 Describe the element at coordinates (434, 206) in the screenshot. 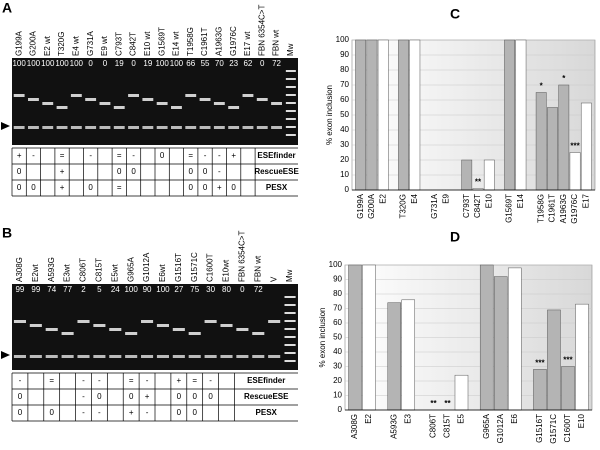

I see `x-tick-label: G731A` at that location.